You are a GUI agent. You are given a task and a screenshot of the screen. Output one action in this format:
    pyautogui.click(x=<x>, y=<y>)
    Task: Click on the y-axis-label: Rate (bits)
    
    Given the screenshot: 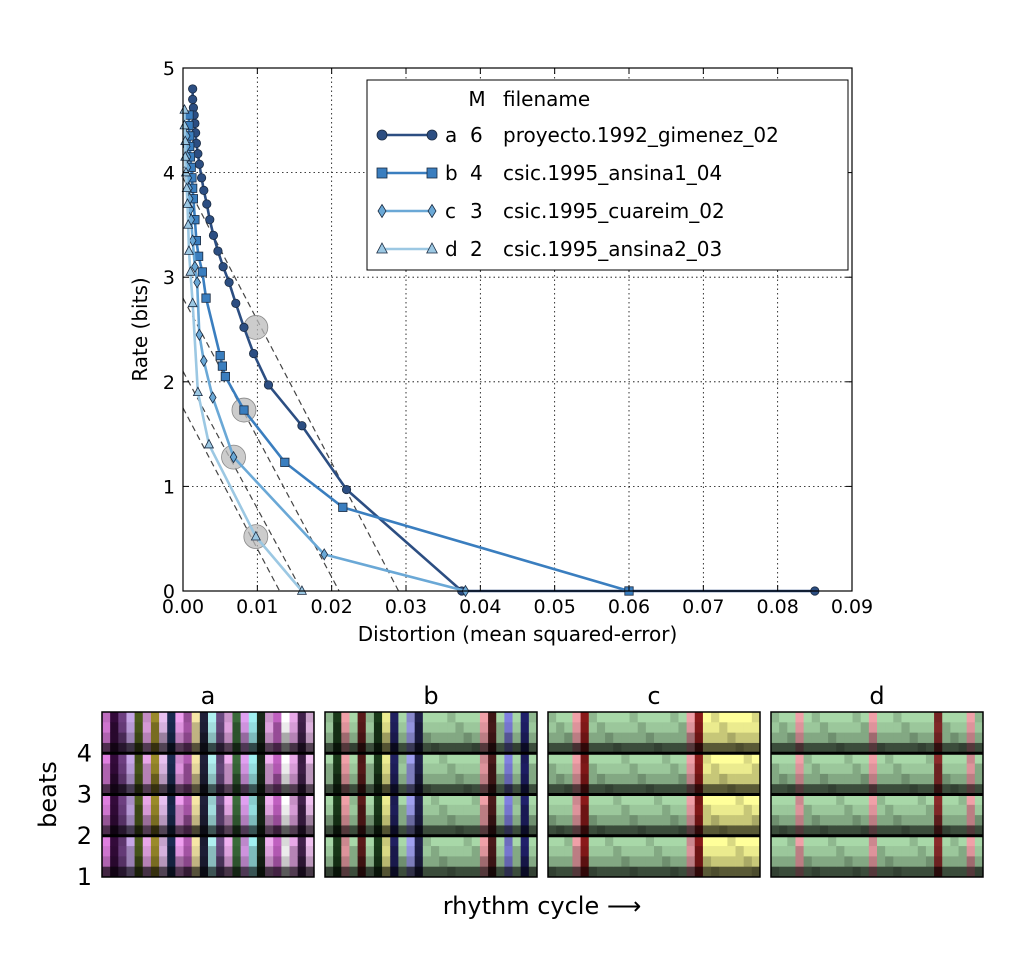 What is the action you would take?
    pyautogui.click(x=140, y=329)
    